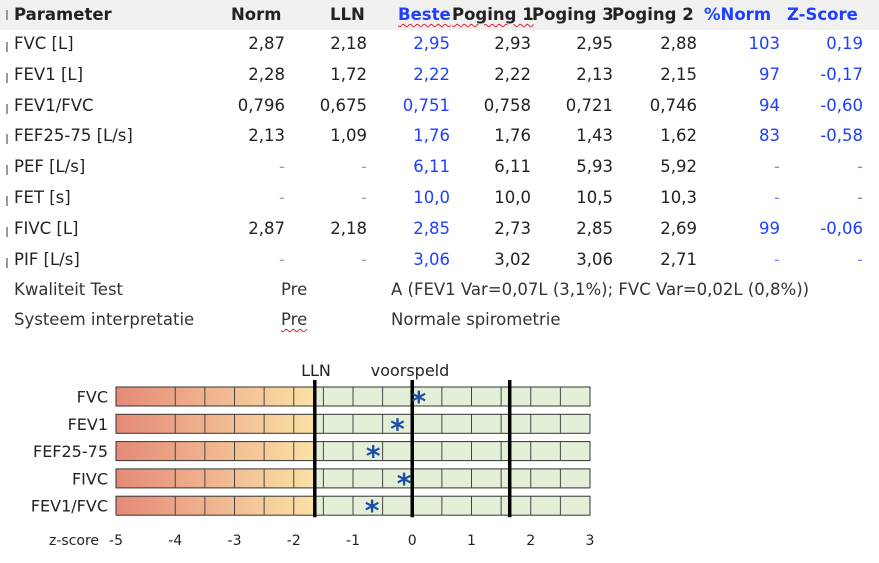 This screenshot has height=563, width=879. Describe the element at coordinates (431, 43) in the screenshot. I see `cell-best: 2,95` at that location.